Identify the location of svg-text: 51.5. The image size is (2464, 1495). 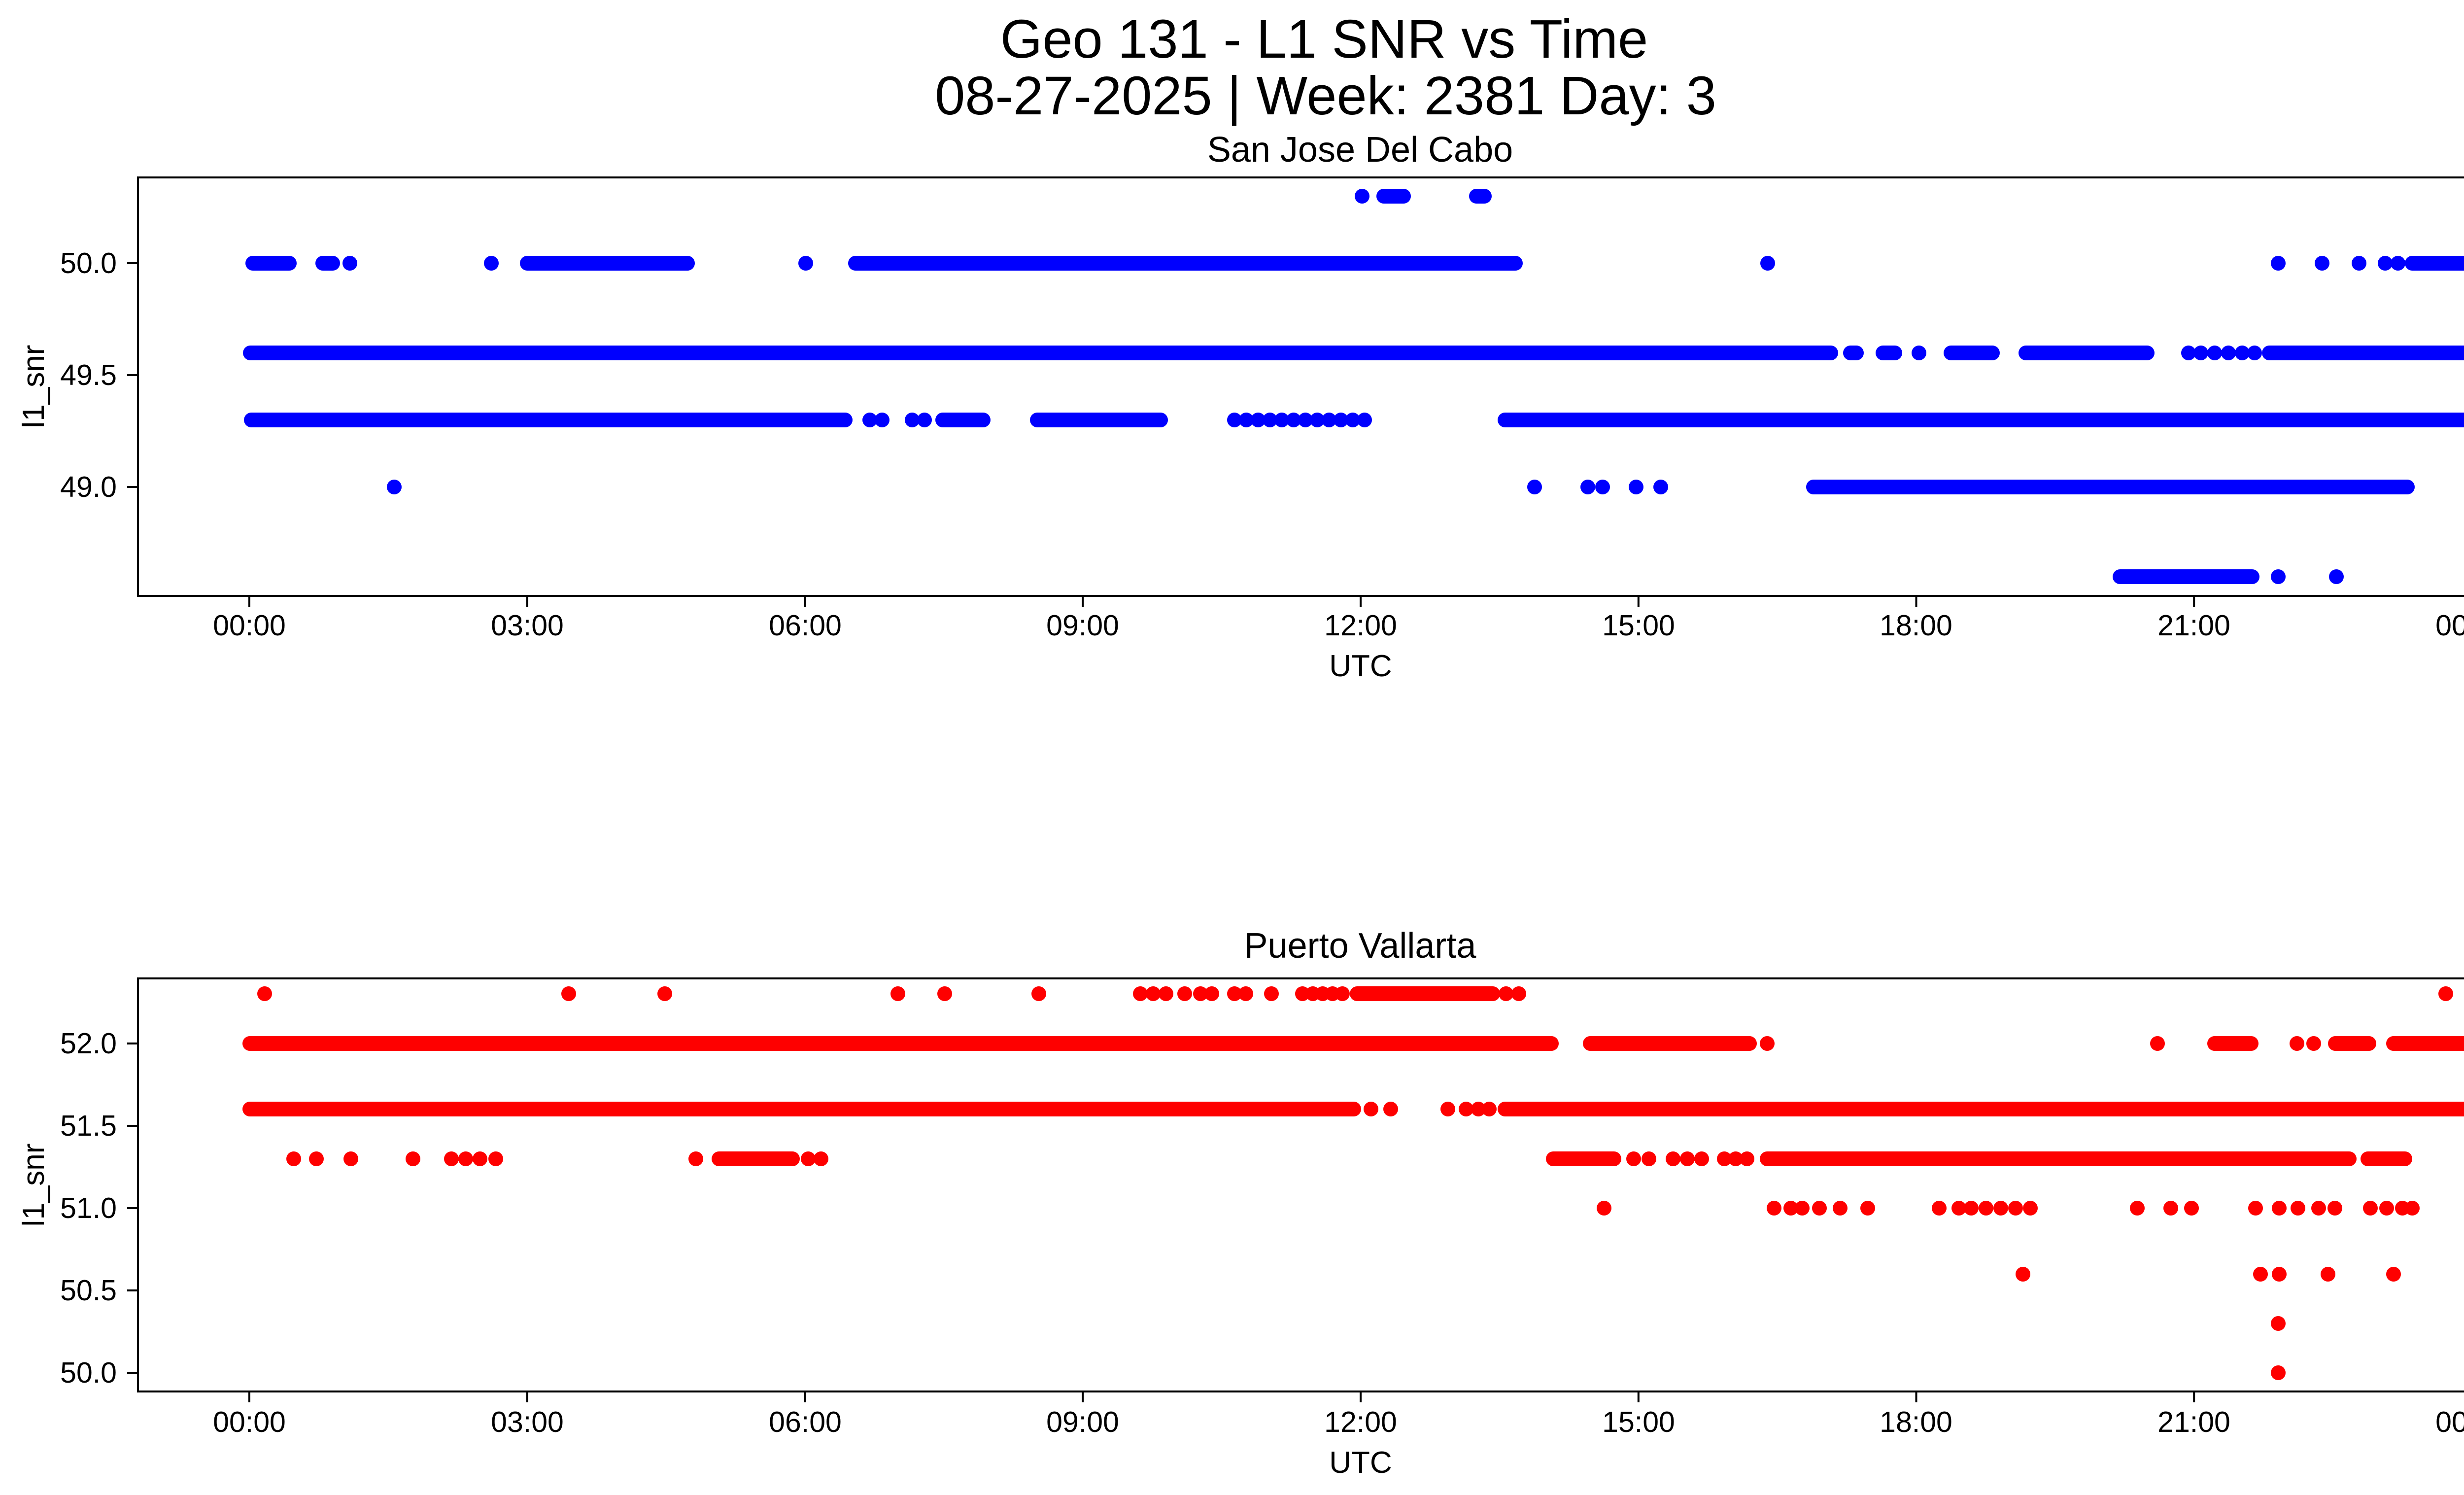
(88, 1126).